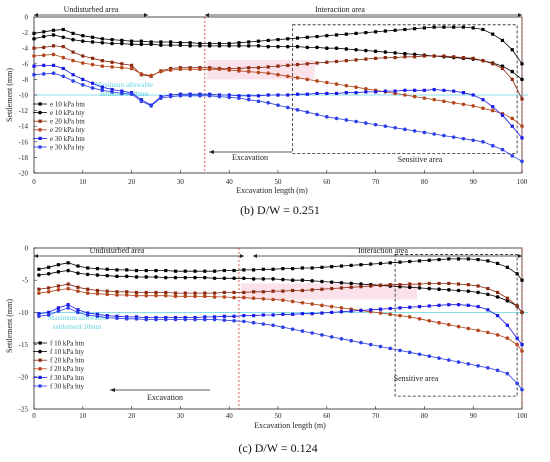 The image size is (550, 462). What do you see at coordinates (181, 416) in the screenshot?
I see `x-tick-label: 30` at bounding box center [181, 416].